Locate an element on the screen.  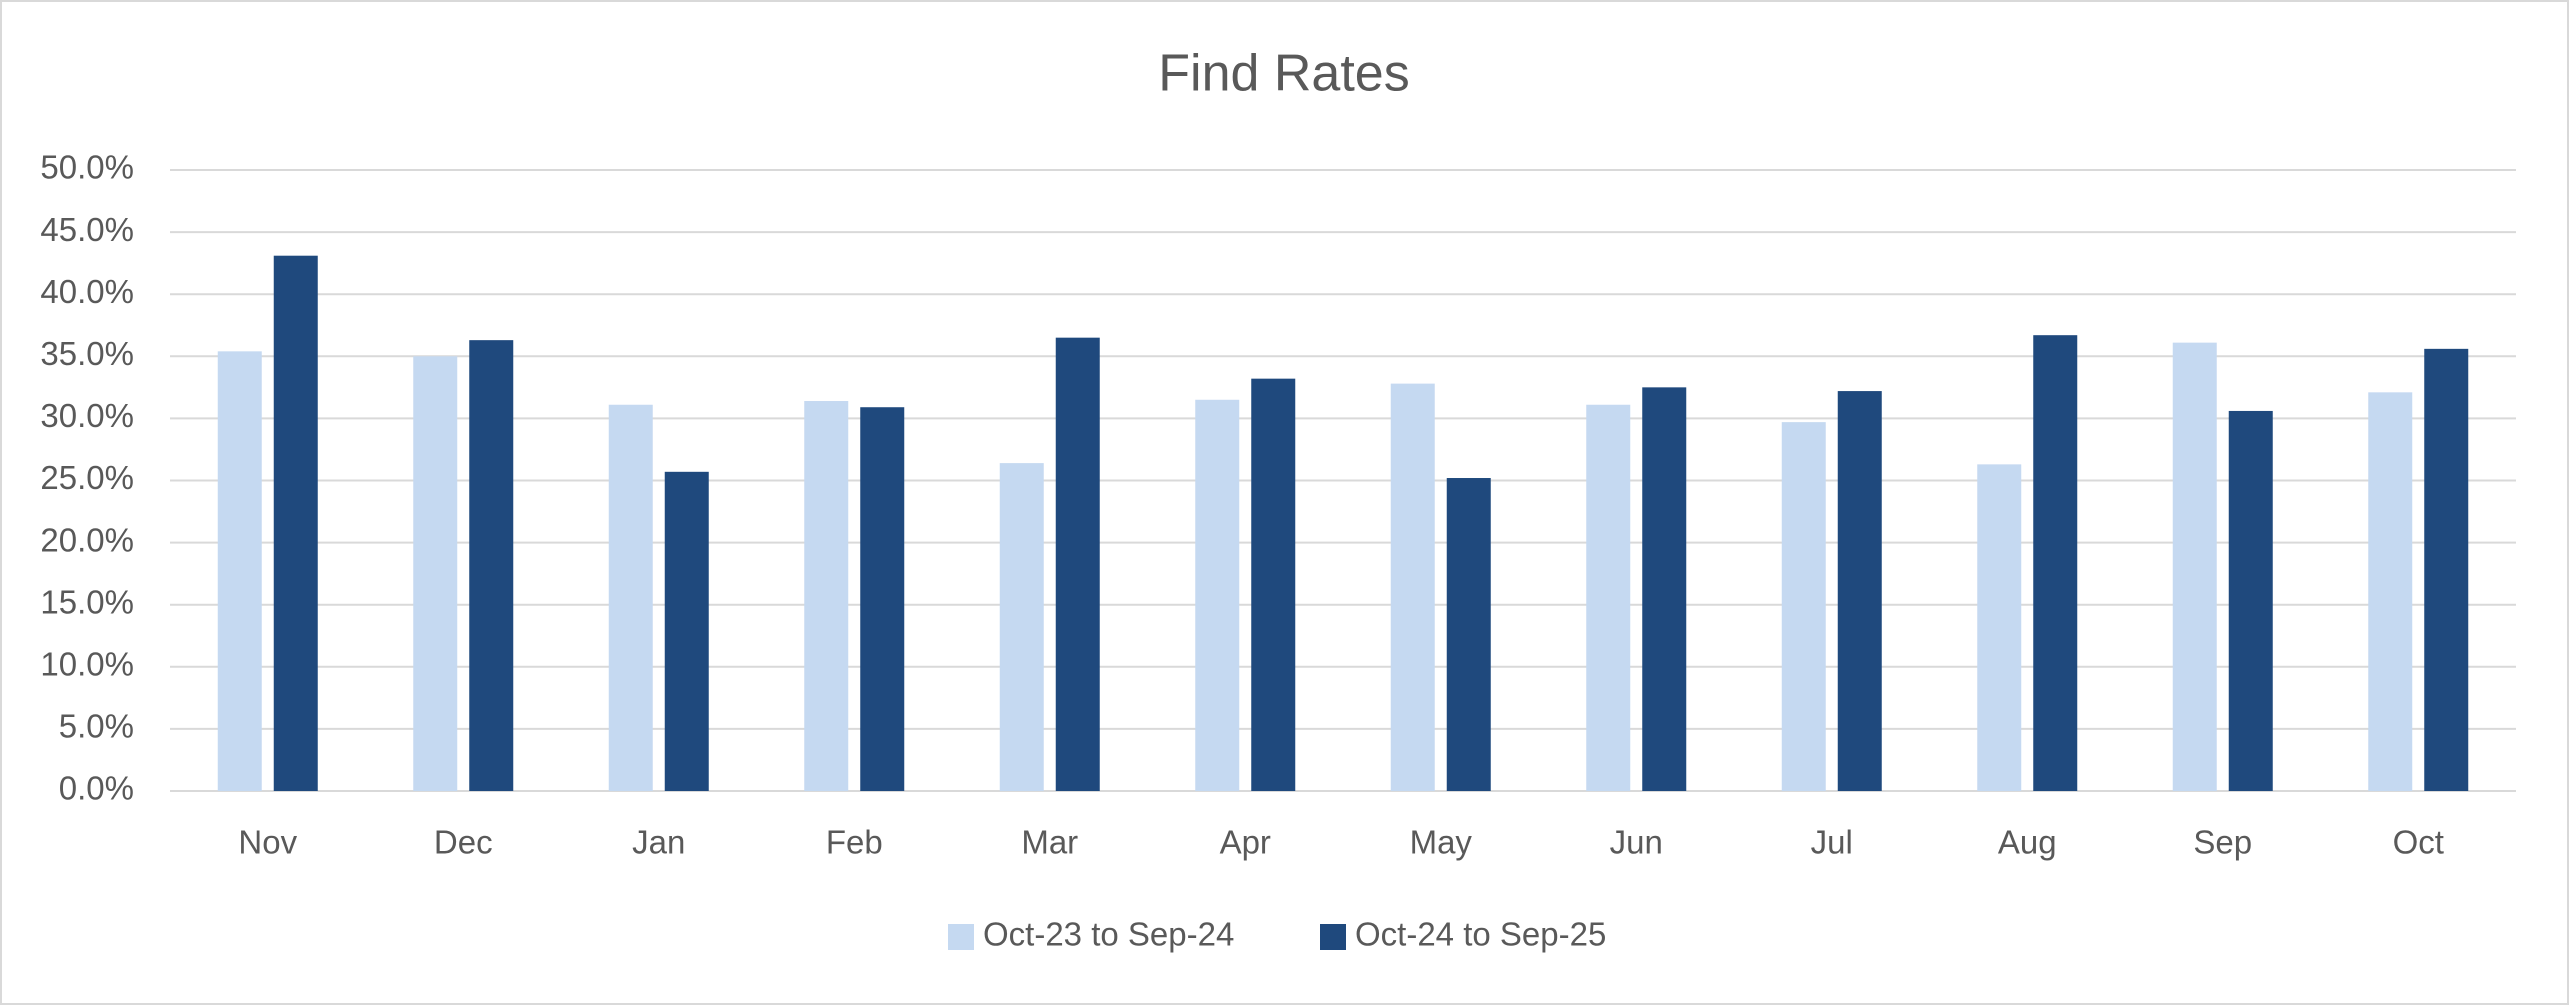
y-tick-label: 30.0% is located at coordinates (87, 415).